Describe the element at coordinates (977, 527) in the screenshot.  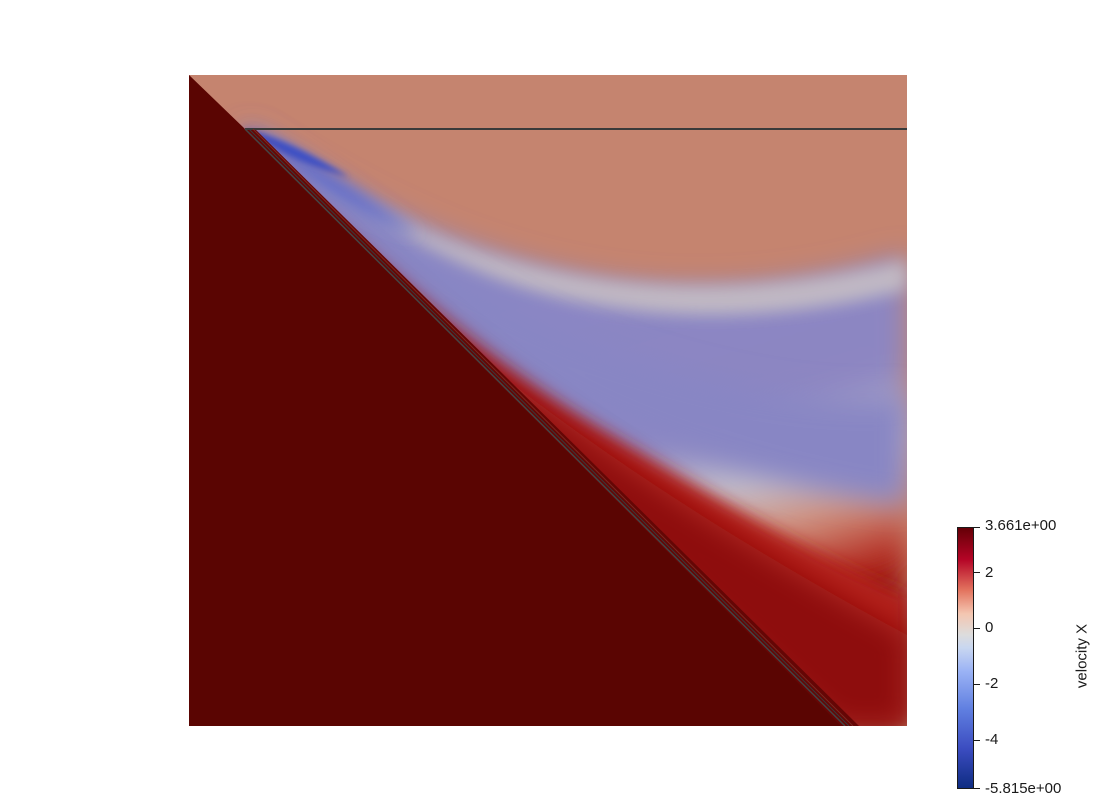
I see `colorbar-tick-max` at that location.